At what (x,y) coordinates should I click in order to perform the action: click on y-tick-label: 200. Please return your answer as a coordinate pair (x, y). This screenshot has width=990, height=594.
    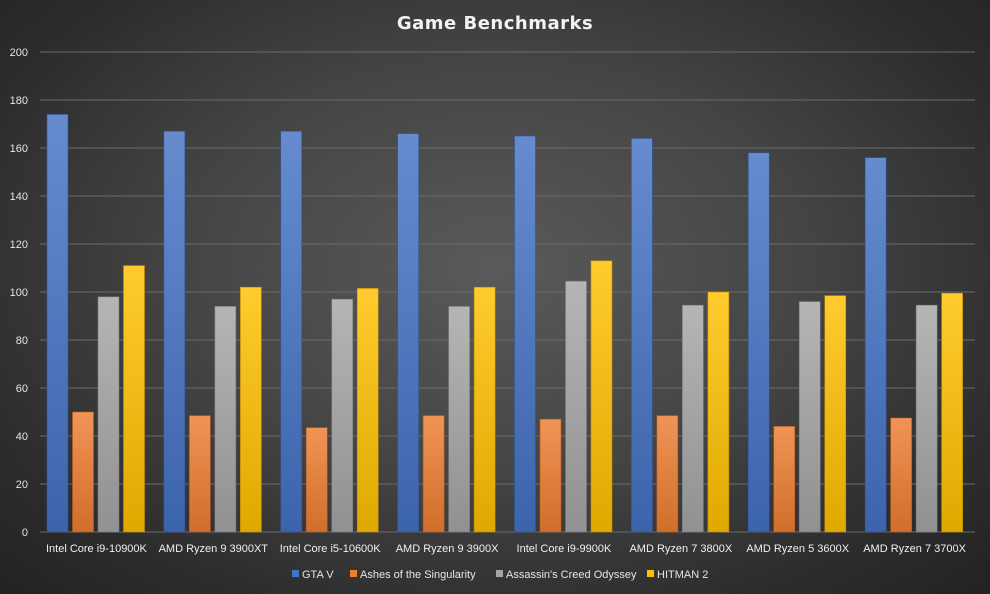
    Looking at the image, I should click on (19, 53).